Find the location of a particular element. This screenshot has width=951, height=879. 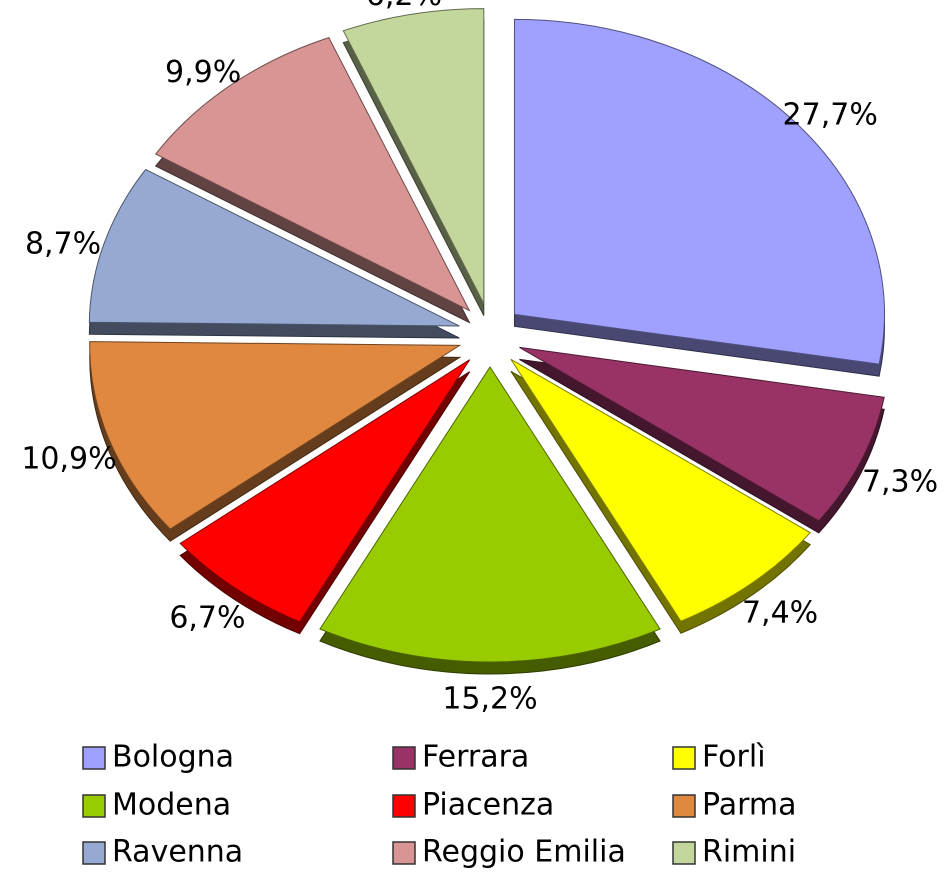

data-label: 6,7% is located at coordinates (207, 618).